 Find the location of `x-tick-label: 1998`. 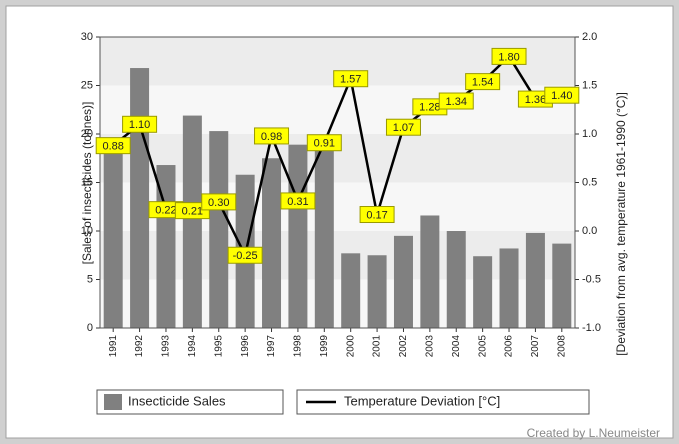

x-tick-label: 1998 is located at coordinates (298, 346).